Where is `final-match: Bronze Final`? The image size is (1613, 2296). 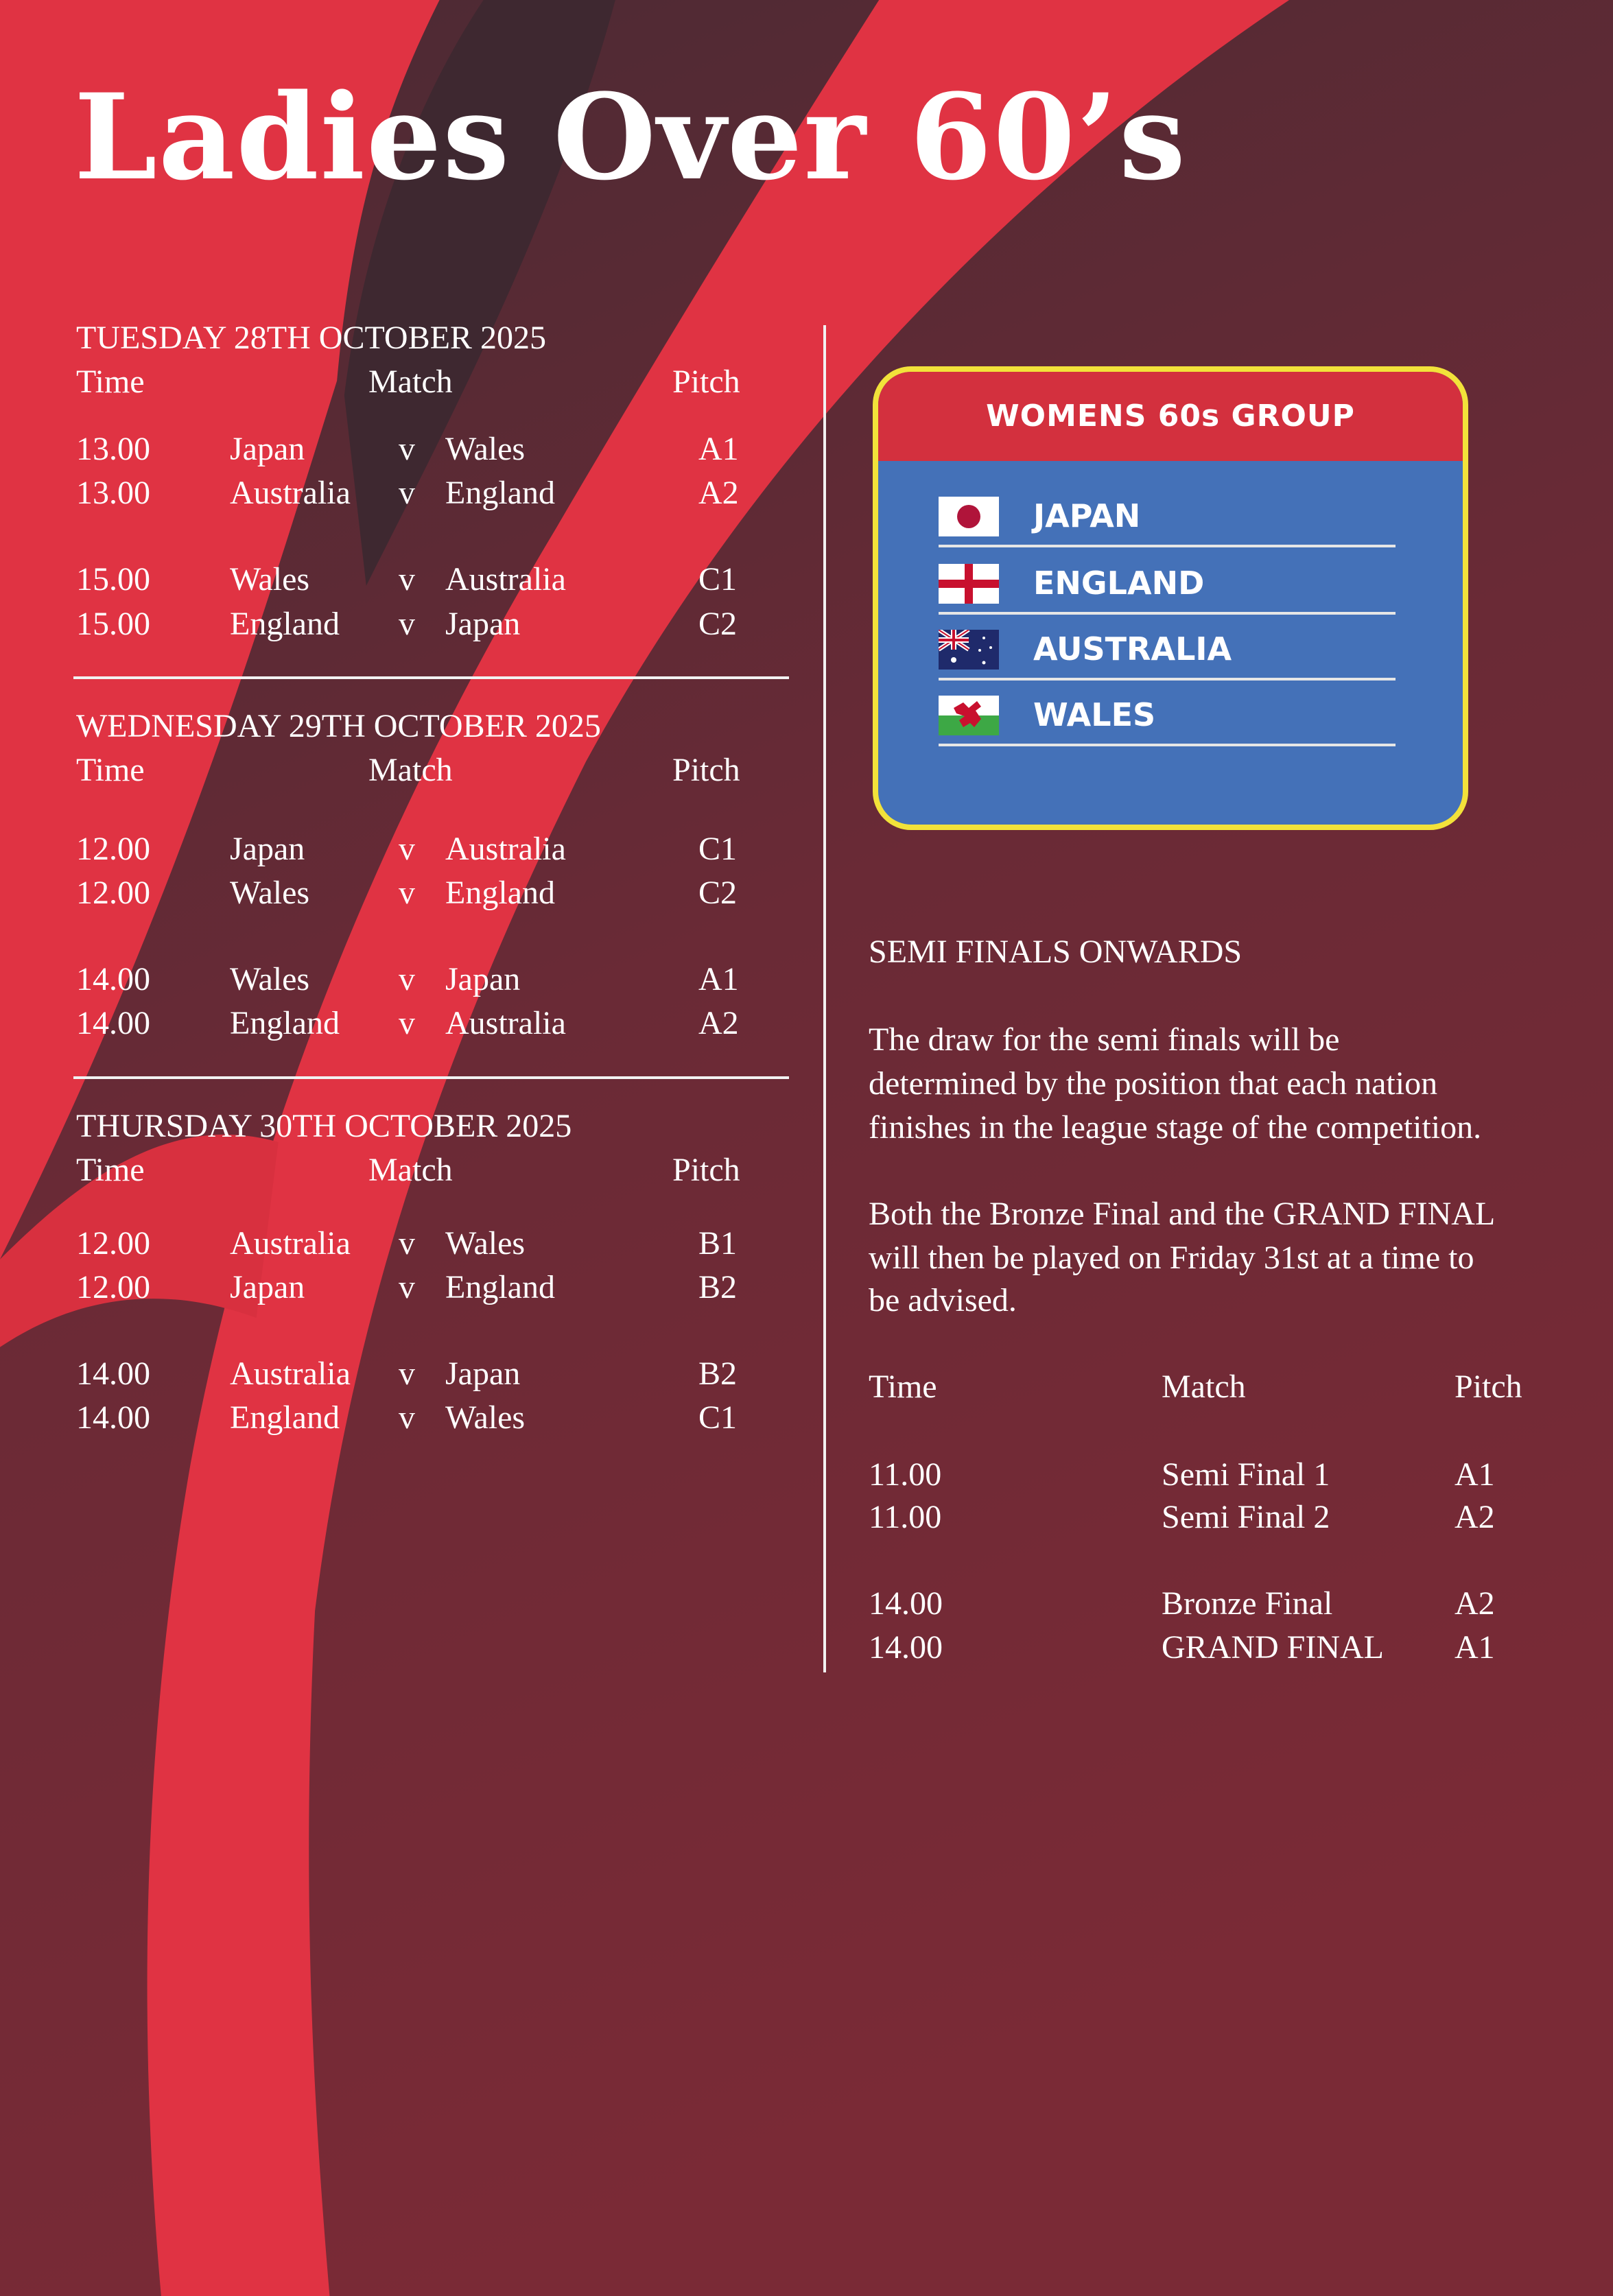 final-match: Bronze Final is located at coordinates (1247, 1603).